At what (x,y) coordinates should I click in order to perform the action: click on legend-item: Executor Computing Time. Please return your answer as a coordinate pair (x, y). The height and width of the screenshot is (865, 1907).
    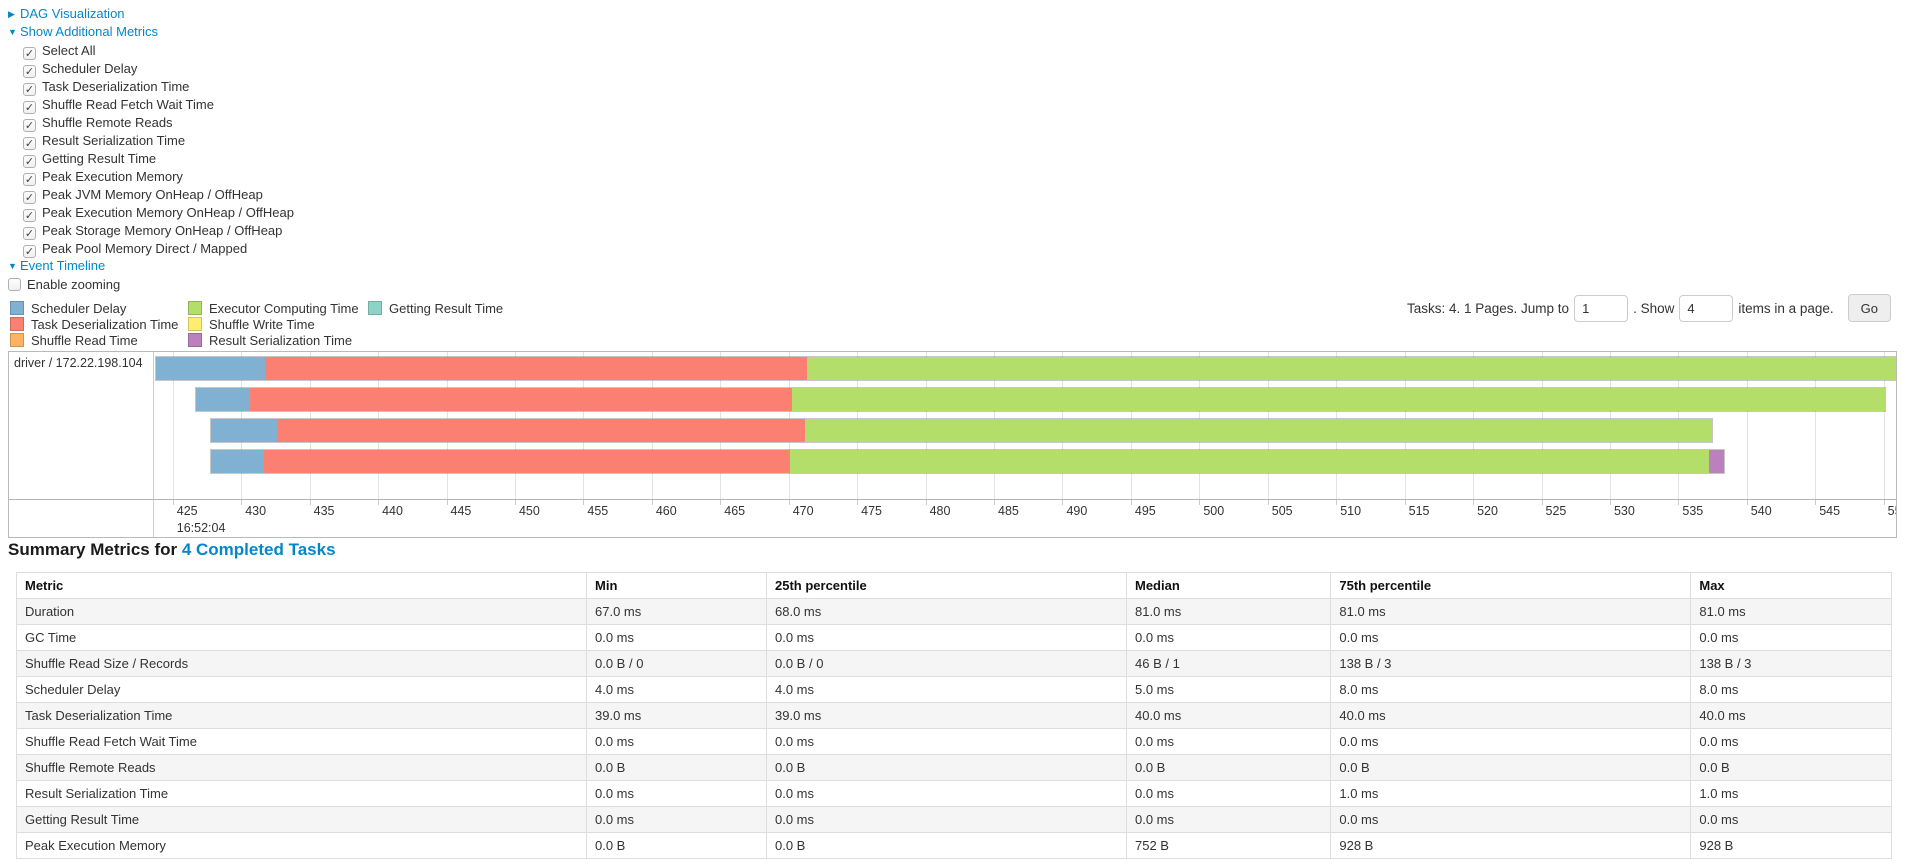
    Looking at the image, I should click on (278, 308).